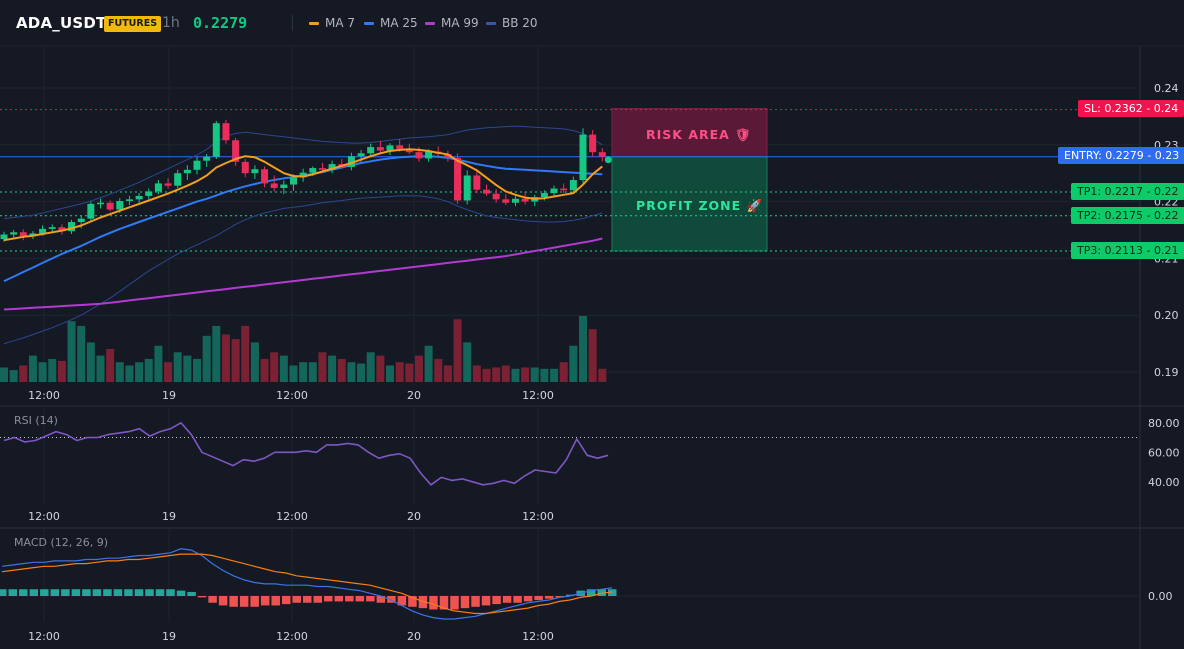 This screenshot has height=649, width=1184. What do you see at coordinates (1110, 191) in the screenshot?
I see `tp1-tag-label: TP1: 0.2217` at bounding box center [1110, 191].